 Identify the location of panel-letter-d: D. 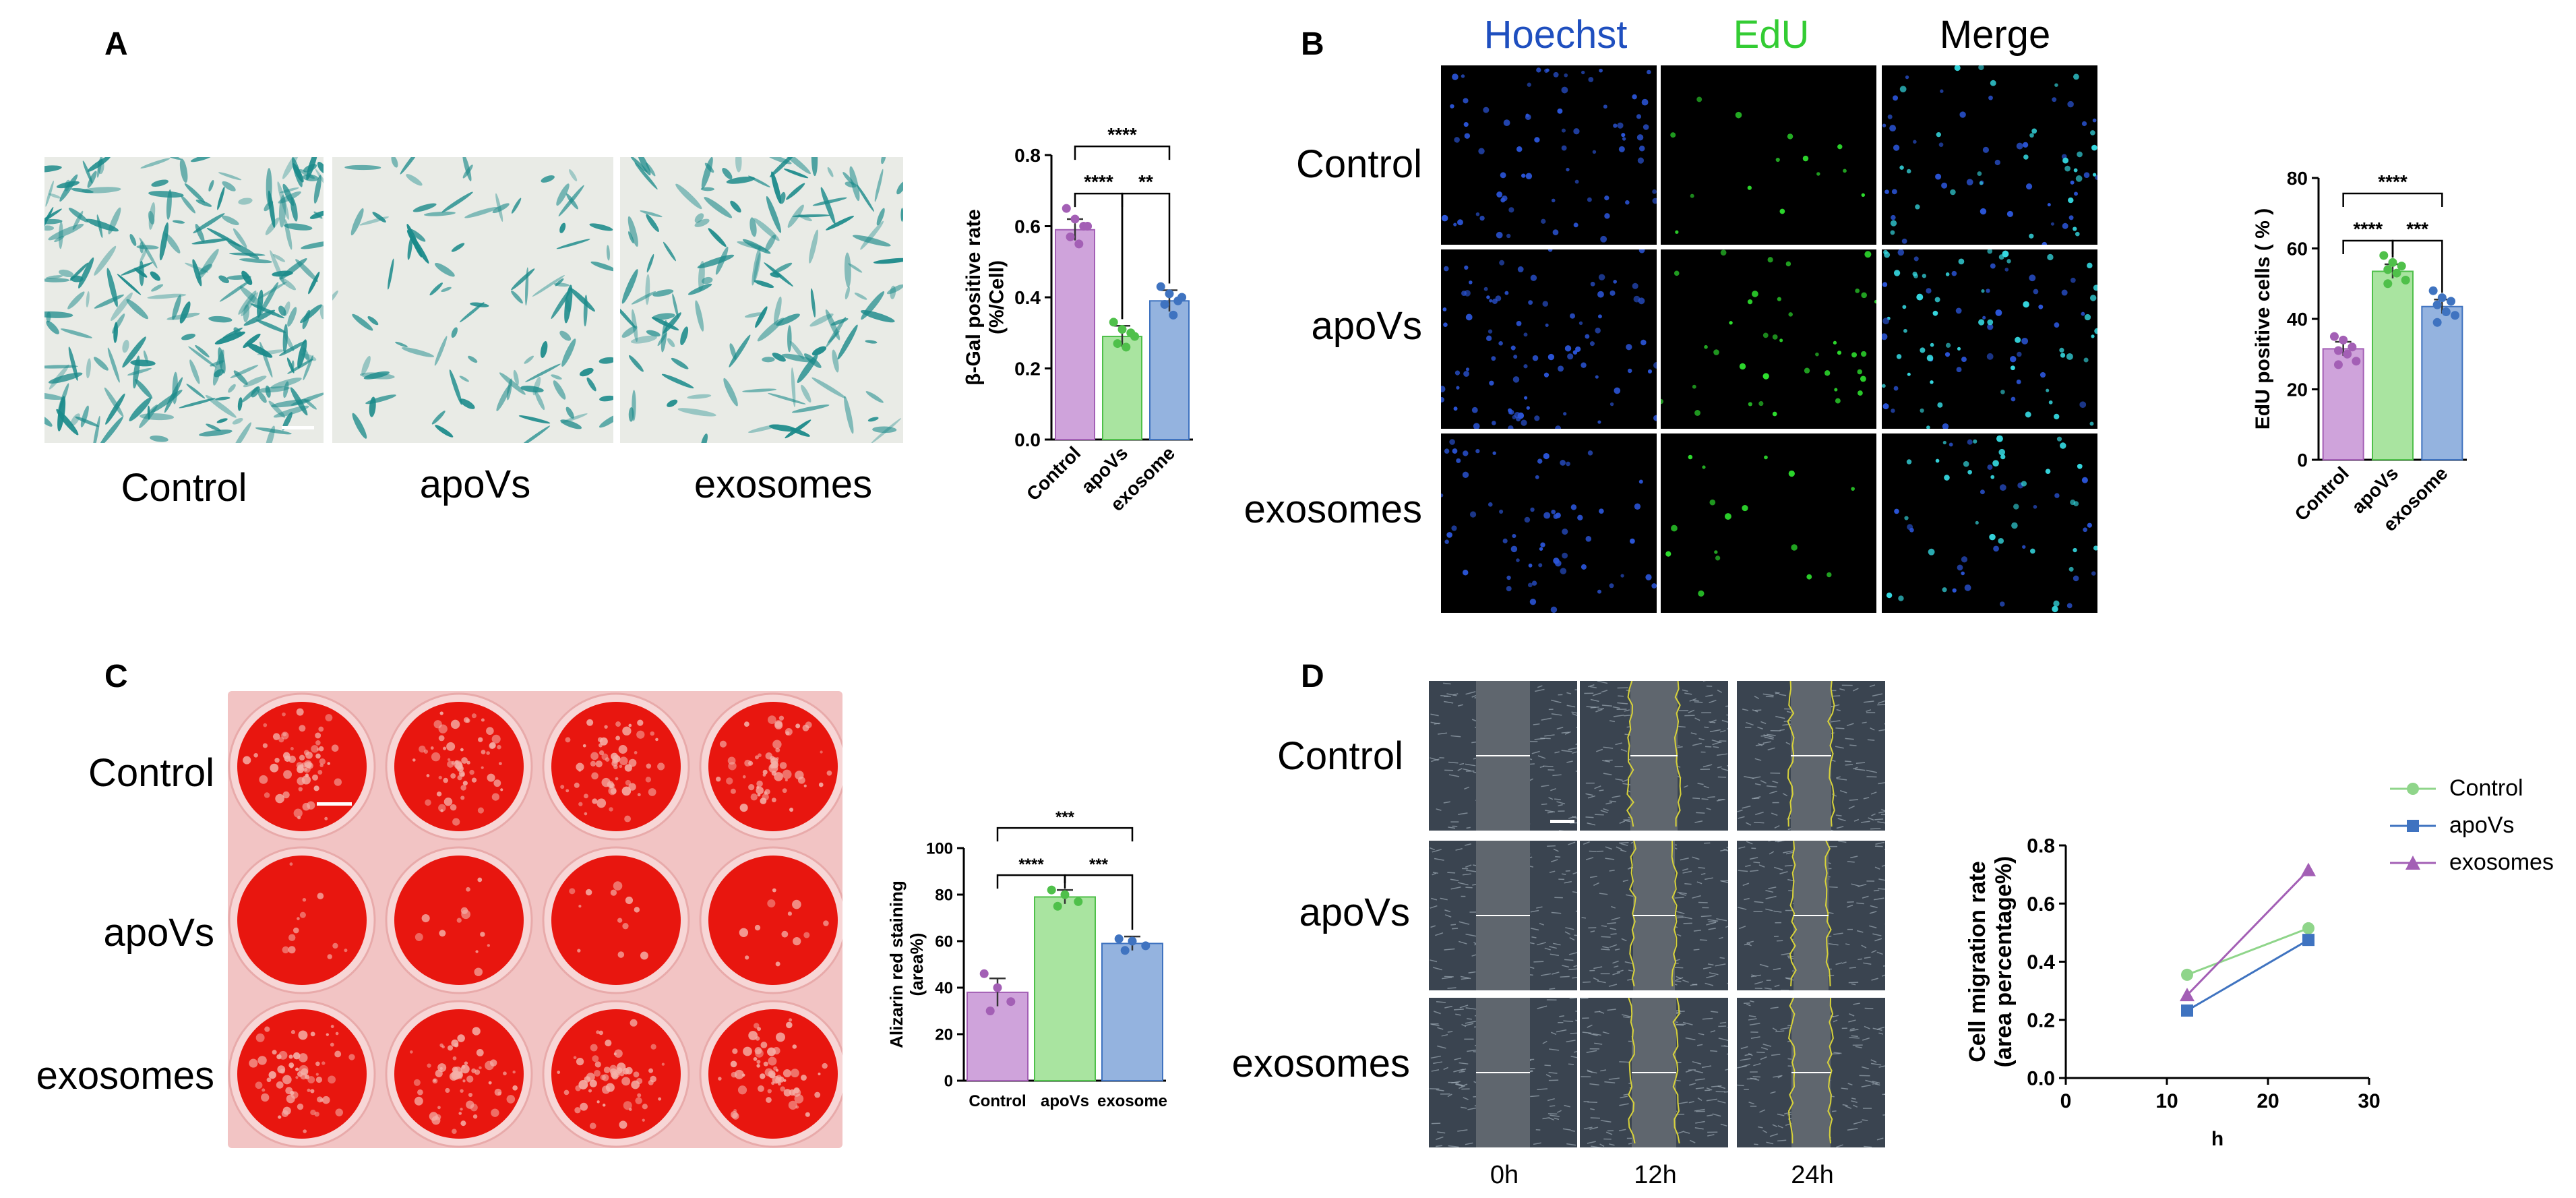
(1313, 677).